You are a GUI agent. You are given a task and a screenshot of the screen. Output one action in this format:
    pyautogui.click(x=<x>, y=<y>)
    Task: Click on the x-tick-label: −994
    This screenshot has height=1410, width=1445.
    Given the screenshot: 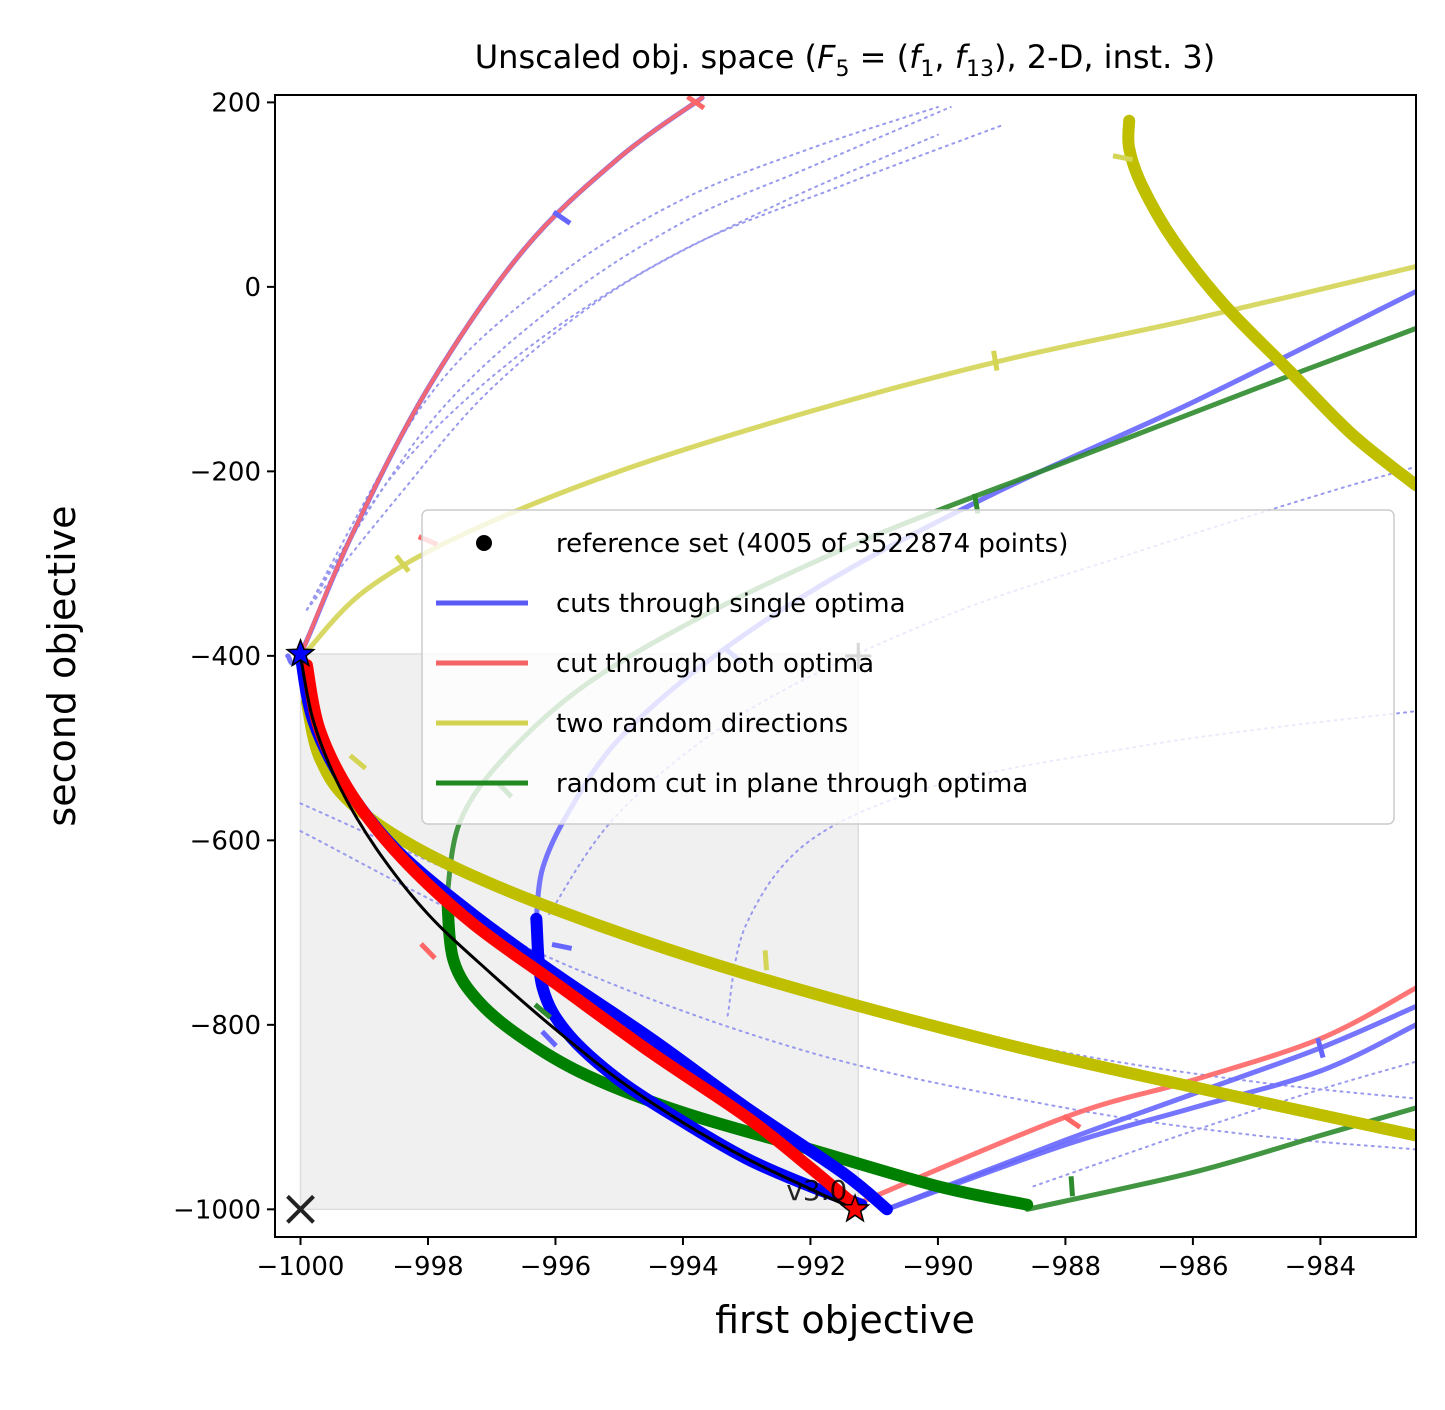 What is the action you would take?
    pyautogui.click(x=682, y=1267)
    